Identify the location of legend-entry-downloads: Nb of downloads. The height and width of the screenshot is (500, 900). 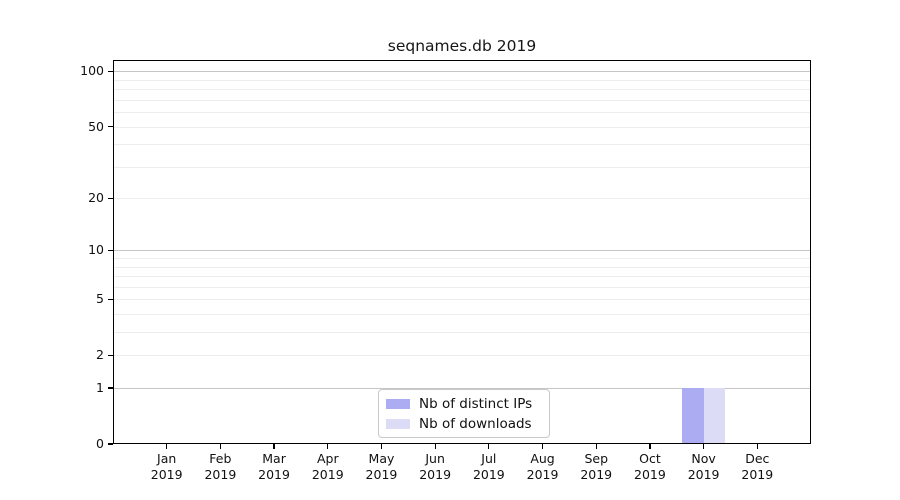
(463, 424).